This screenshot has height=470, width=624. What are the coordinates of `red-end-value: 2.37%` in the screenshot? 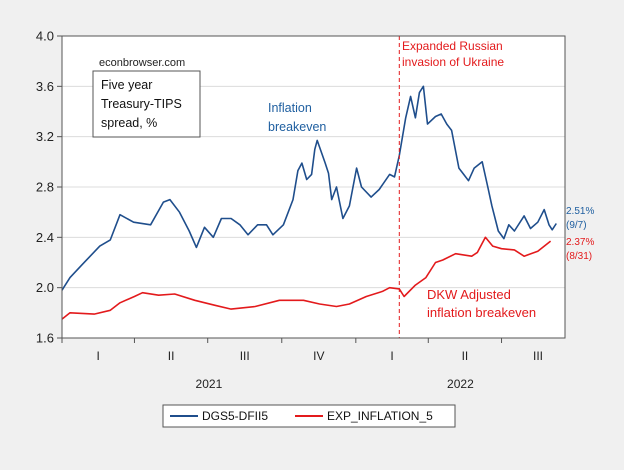 It's located at (580, 242).